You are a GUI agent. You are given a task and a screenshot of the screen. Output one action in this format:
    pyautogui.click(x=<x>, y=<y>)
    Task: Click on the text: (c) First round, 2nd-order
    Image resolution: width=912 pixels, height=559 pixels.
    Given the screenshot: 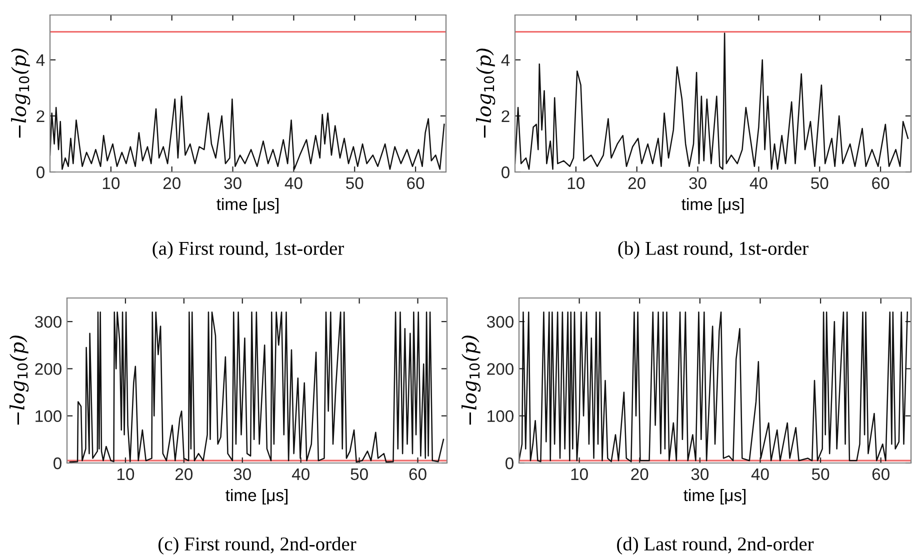 What is the action you would take?
    pyautogui.click(x=257, y=545)
    